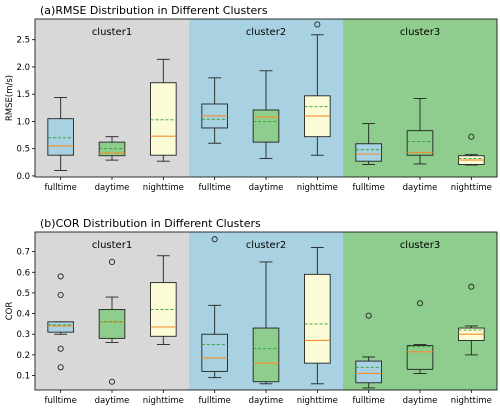 This screenshot has width=500, height=410. What do you see at coordinates (23, 273) in the screenshot?
I see `cor-y-tick-label: 0.6` at bounding box center [23, 273].